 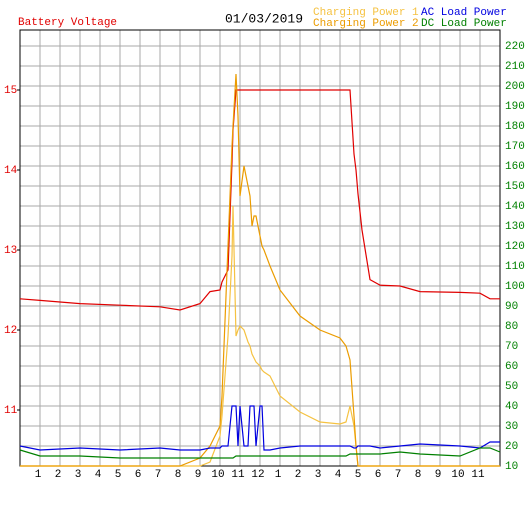 I want to click on y2-tick-label: 140, so click(x=515, y=207).